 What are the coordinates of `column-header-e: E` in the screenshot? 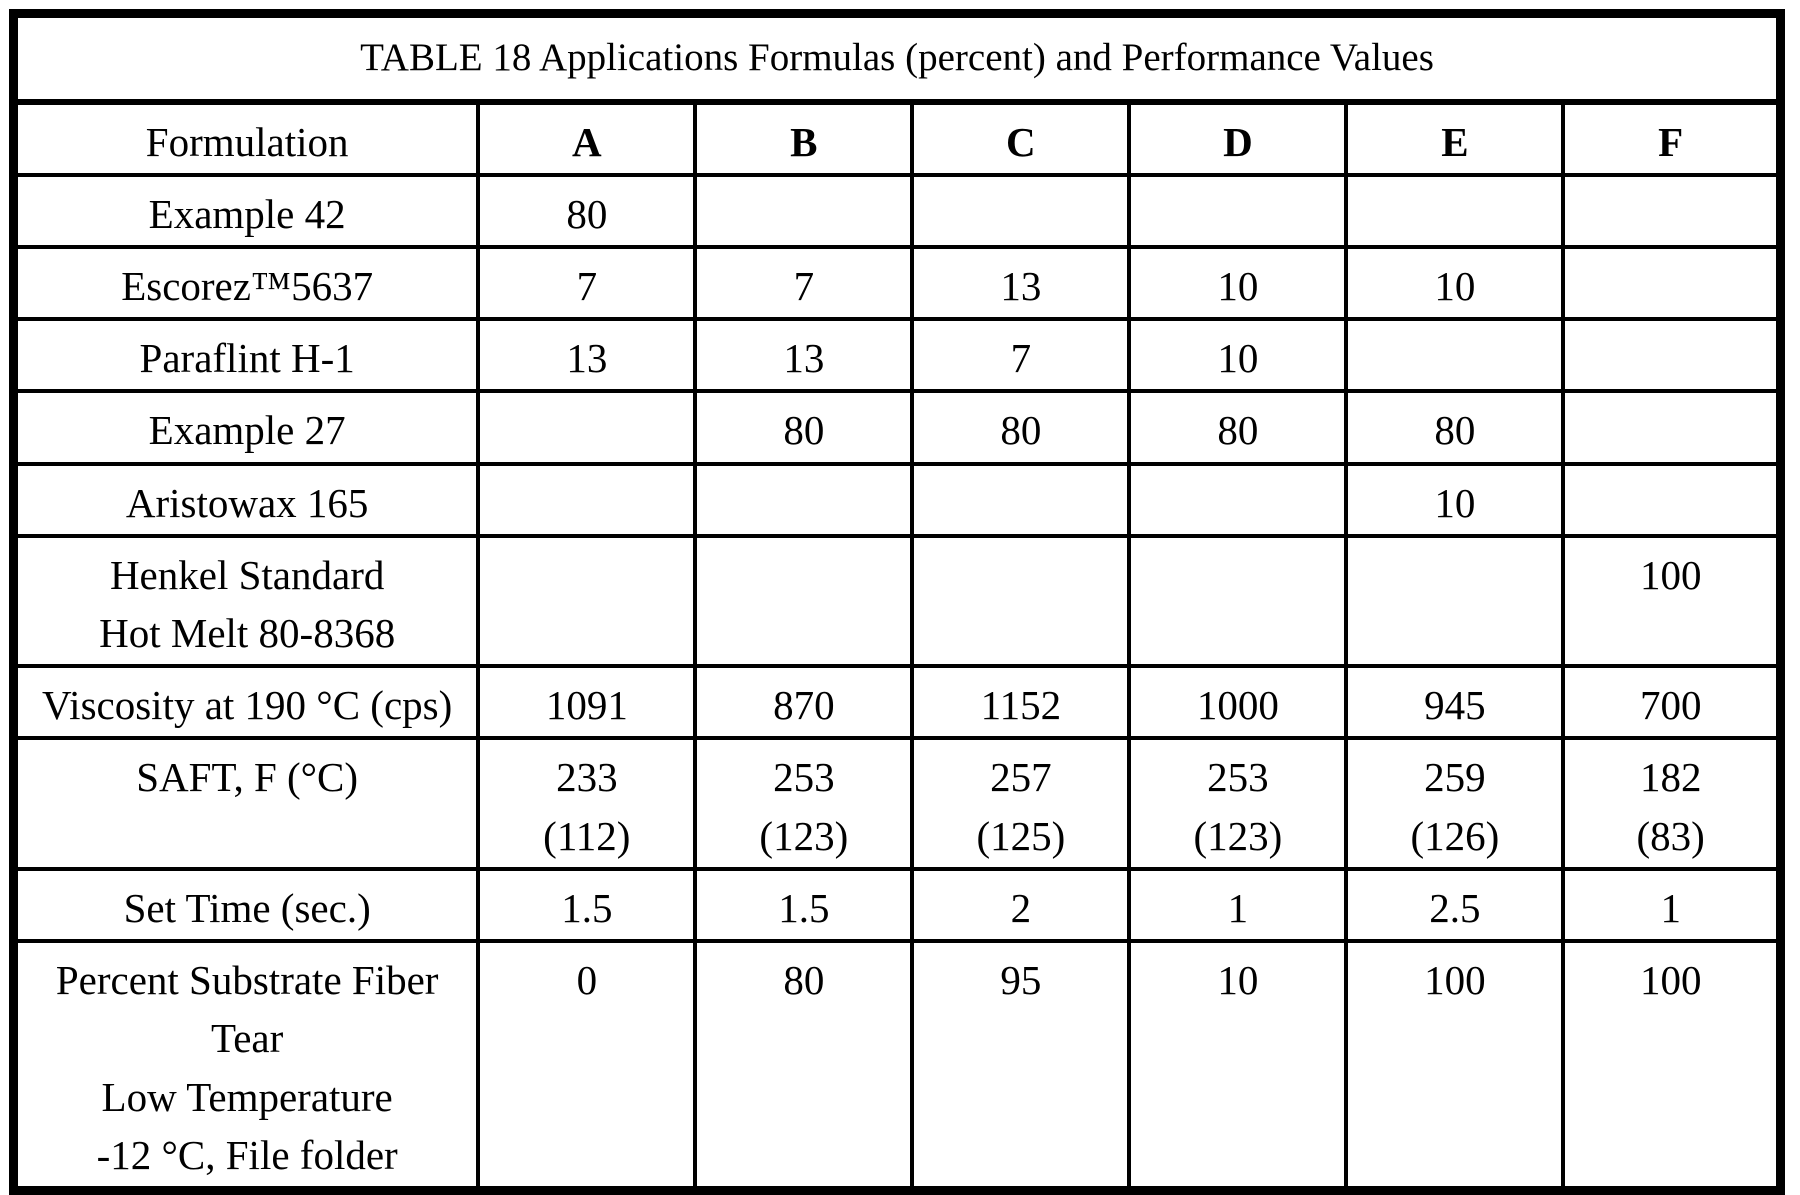 It's located at (1455, 138).